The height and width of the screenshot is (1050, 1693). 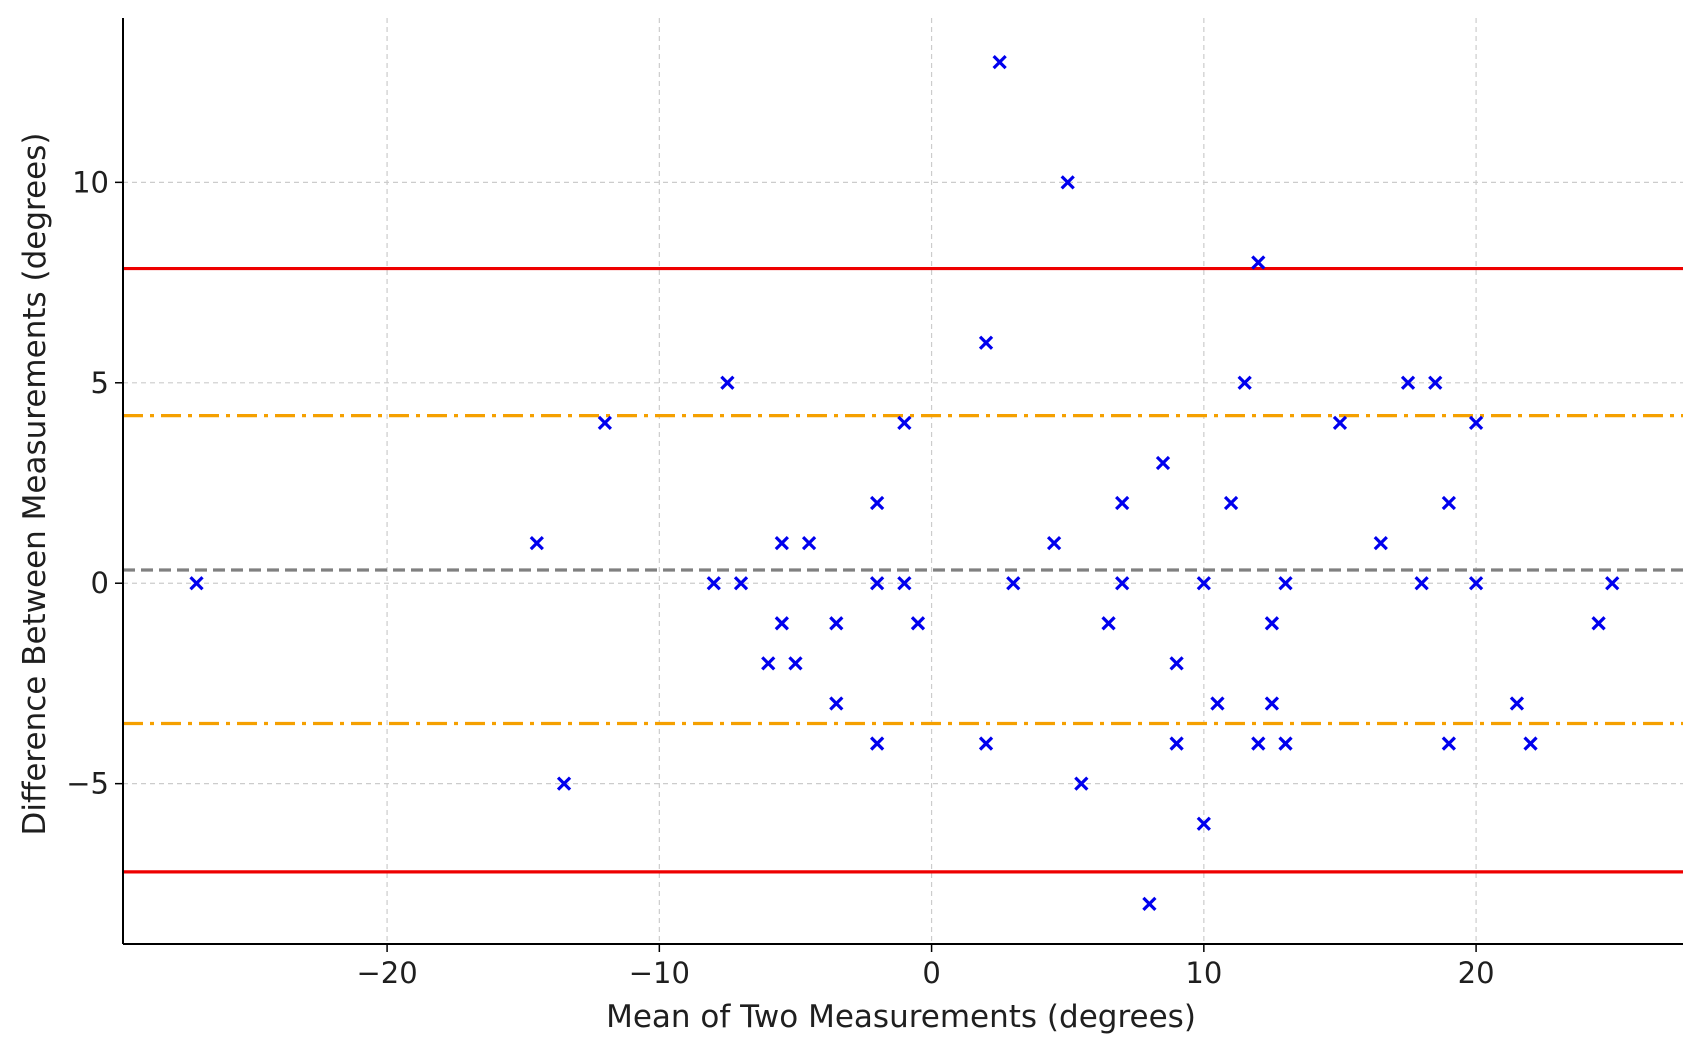 What do you see at coordinates (901, 1017) in the screenshot?
I see `x-axis-label: Mean of Two Measurements (degrees)` at bounding box center [901, 1017].